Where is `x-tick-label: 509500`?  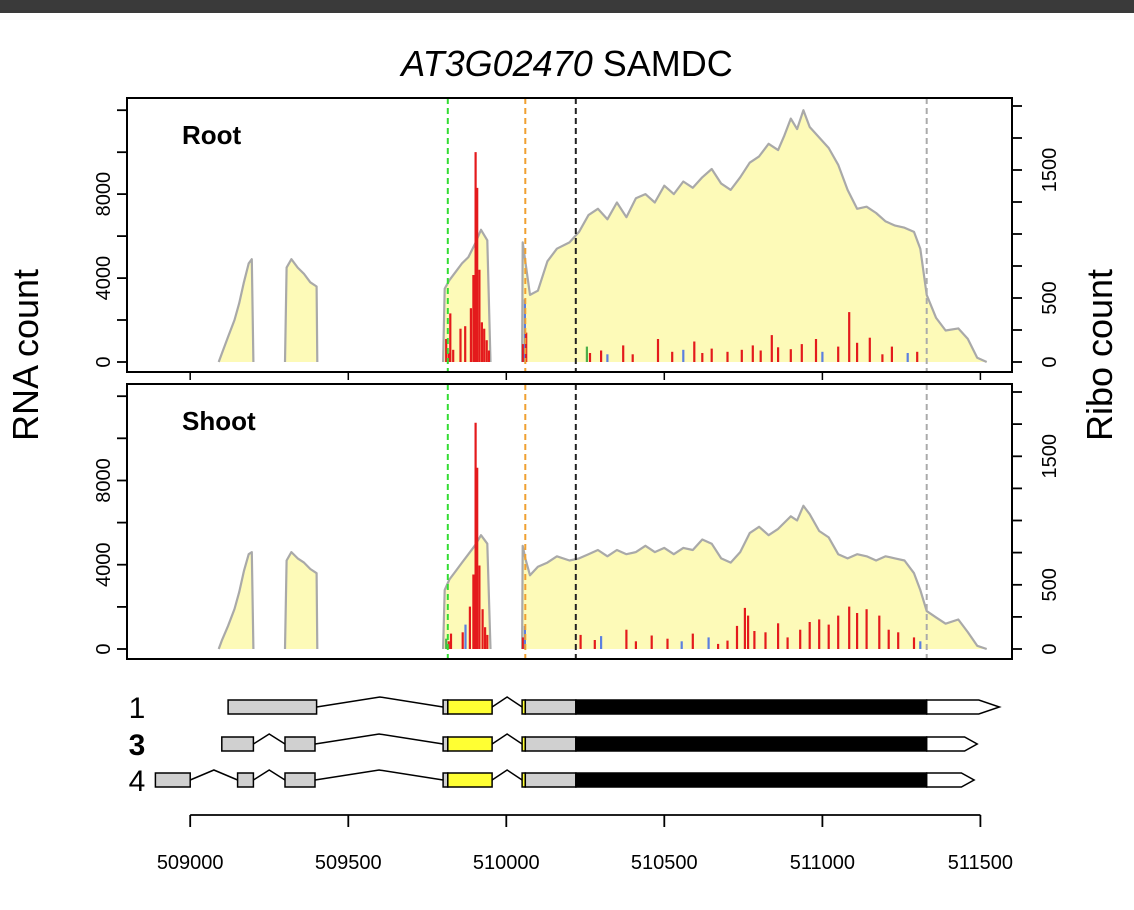 x-tick-label: 509500 is located at coordinates (348, 863).